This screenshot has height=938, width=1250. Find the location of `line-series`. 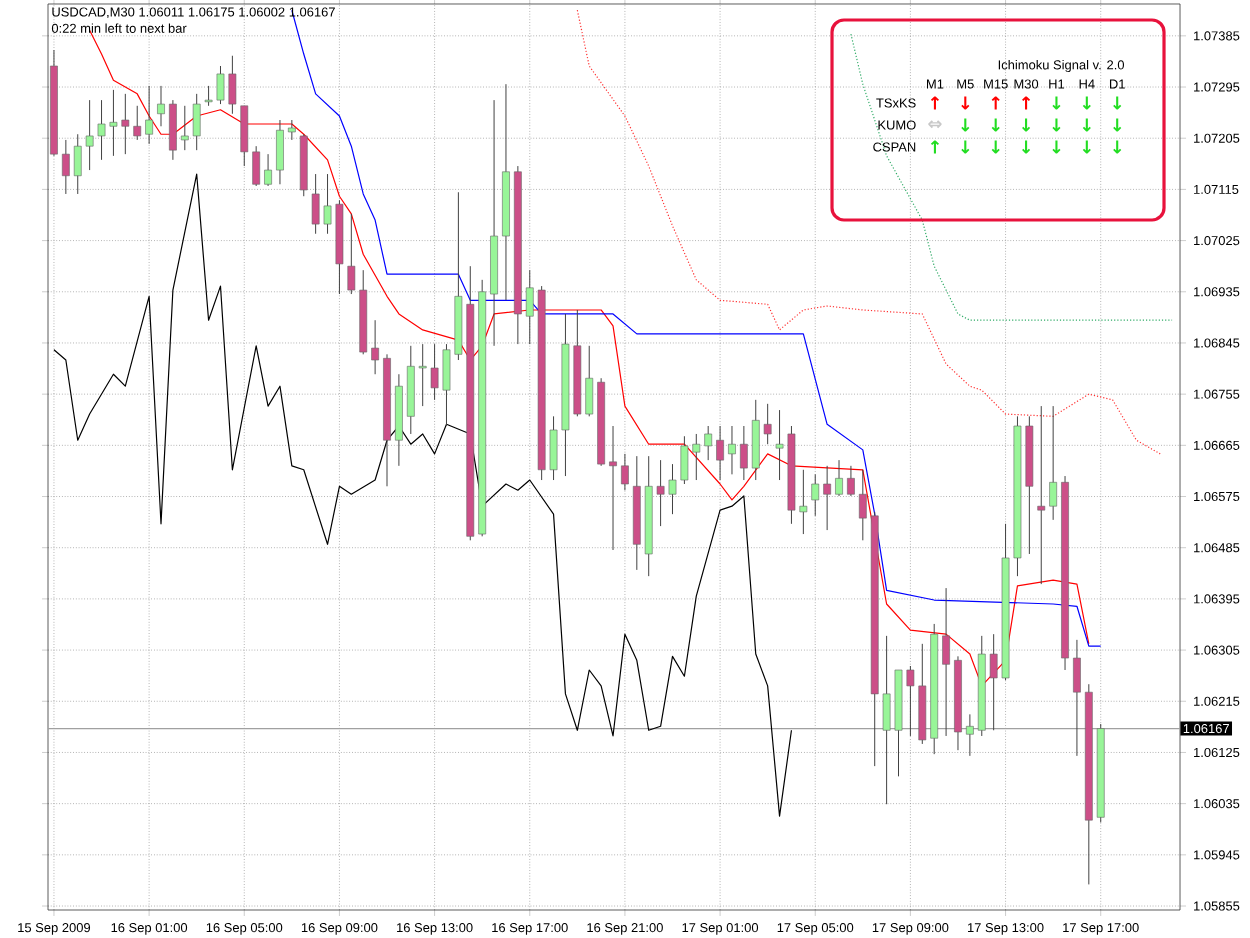

line-series is located at coordinates (1011, 177).